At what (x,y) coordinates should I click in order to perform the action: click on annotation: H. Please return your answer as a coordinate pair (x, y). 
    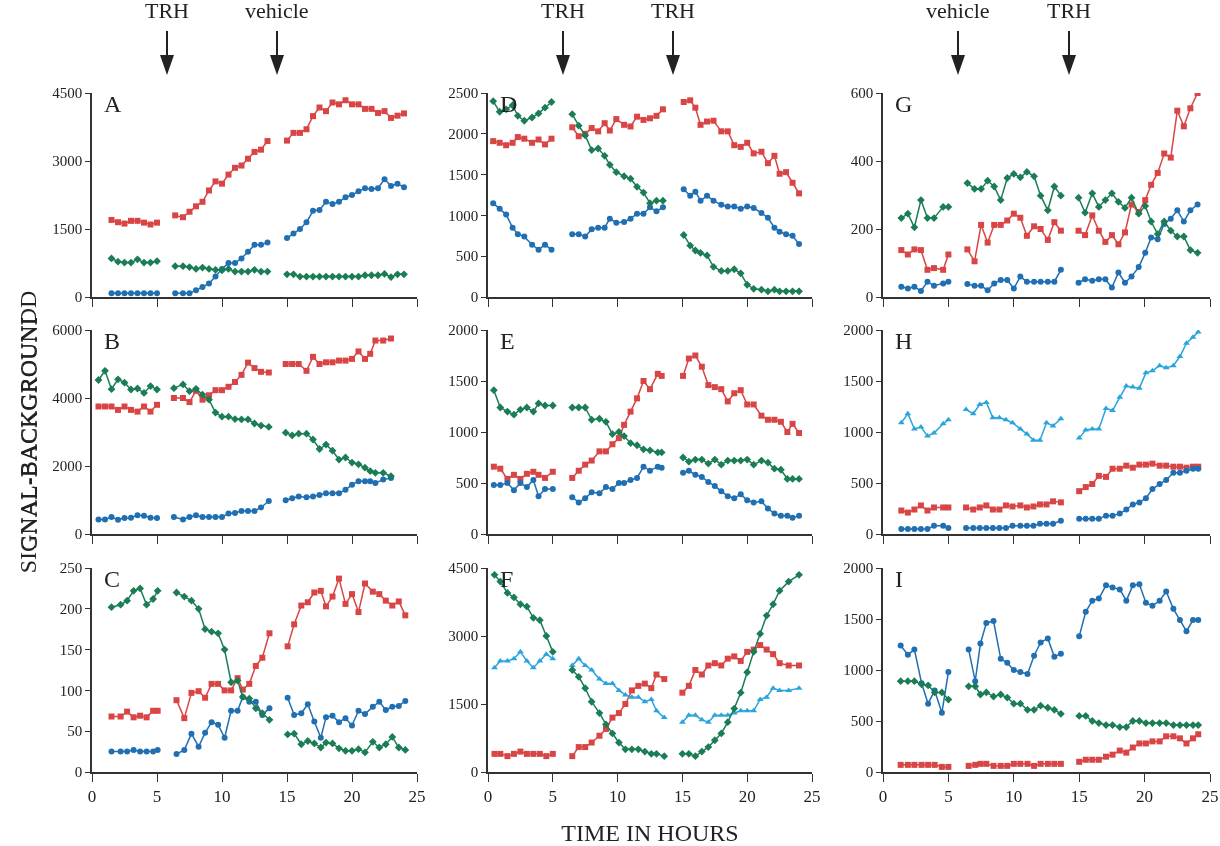
    Looking at the image, I should click on (904, 341).